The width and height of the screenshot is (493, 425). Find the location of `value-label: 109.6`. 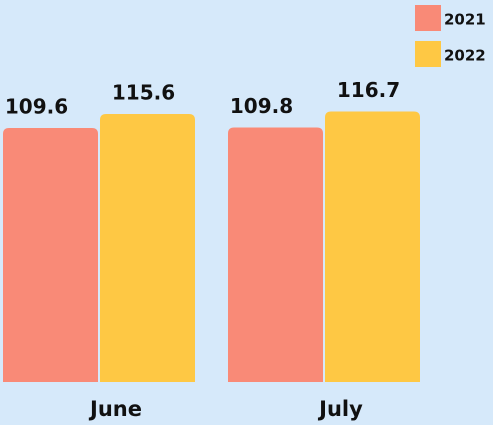

value-label: 109.6 is located at coordinates (36, 106).